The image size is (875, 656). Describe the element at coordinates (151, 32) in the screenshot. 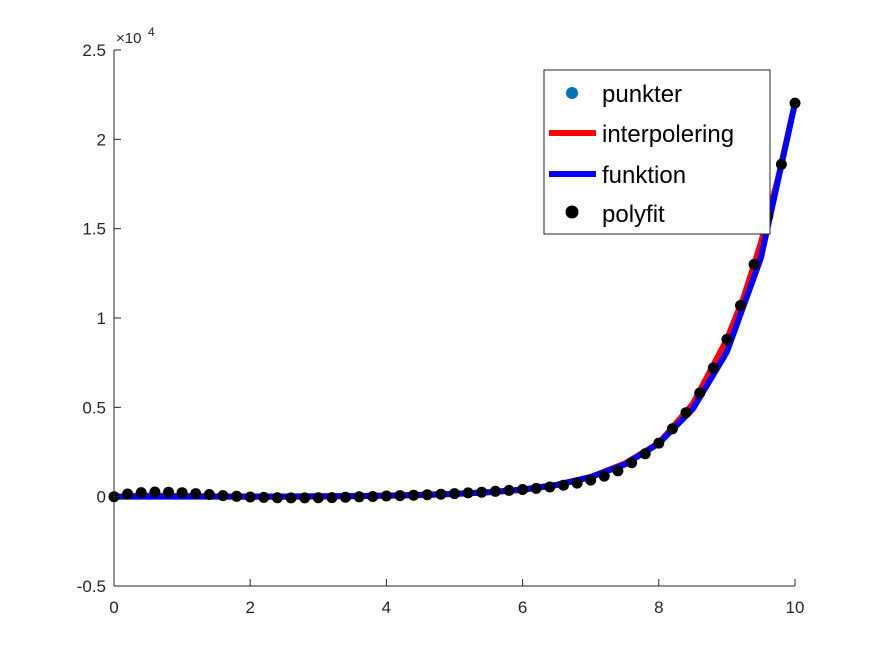

I see `y-exponent-power: 4` at that location.